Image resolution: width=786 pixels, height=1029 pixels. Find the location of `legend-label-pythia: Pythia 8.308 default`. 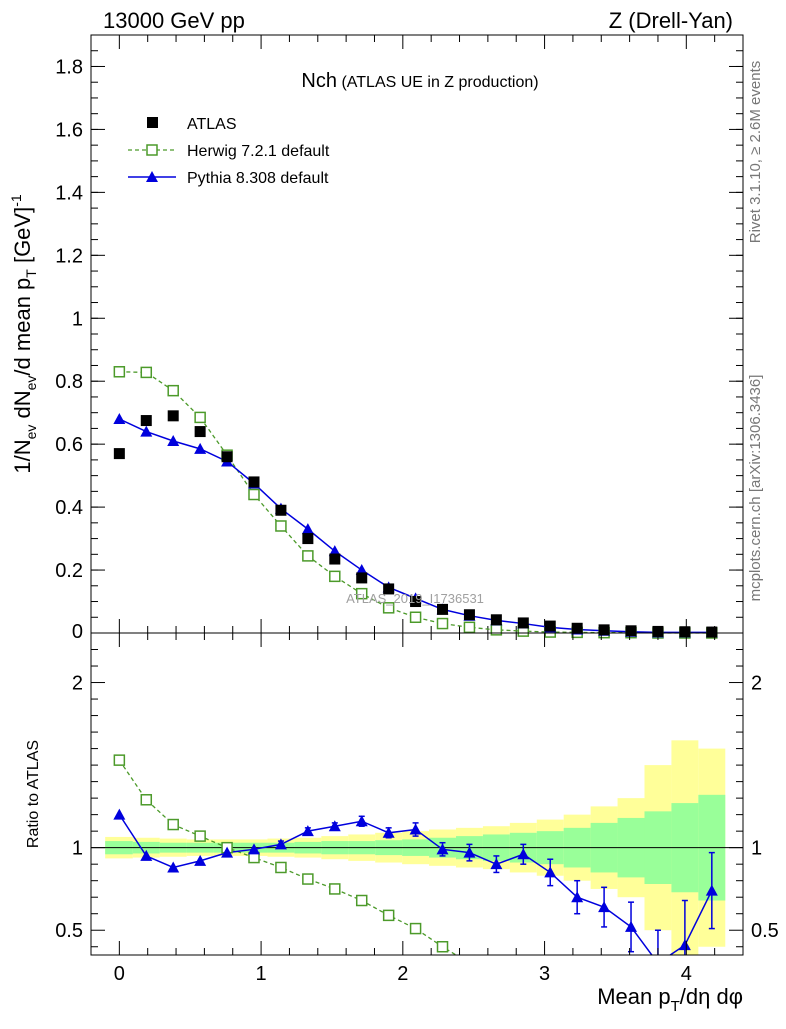

legend-label-pythia: Pythia 8.308 default is located at coordinates (258, 178).